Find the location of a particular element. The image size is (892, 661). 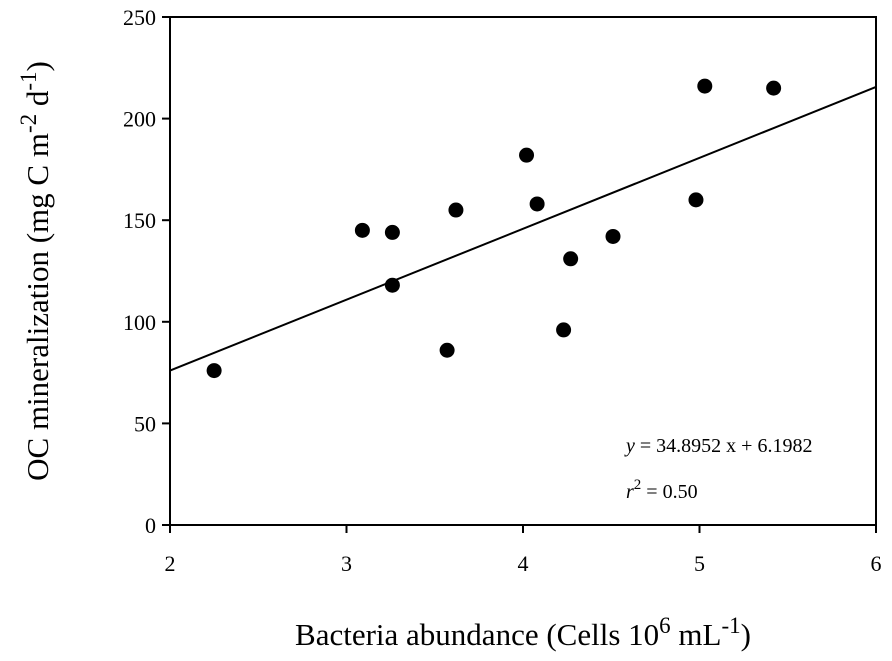

y-tick-label: 250 is located at coordinates (139, 17).